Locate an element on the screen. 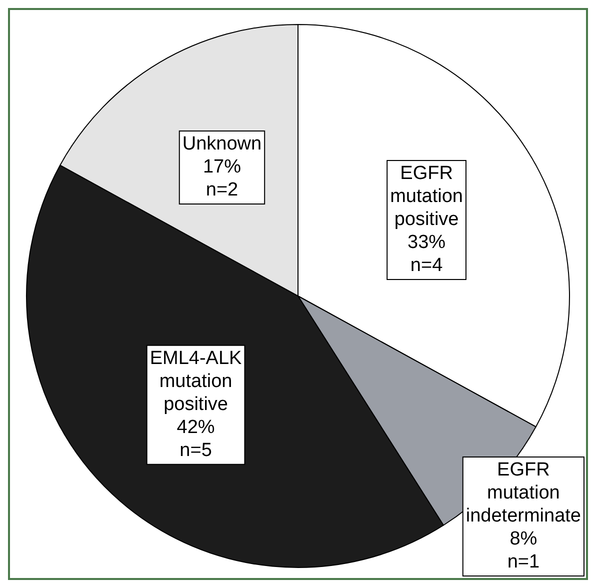  data-label: 8% n=1 is located at coordinates (523, 550).